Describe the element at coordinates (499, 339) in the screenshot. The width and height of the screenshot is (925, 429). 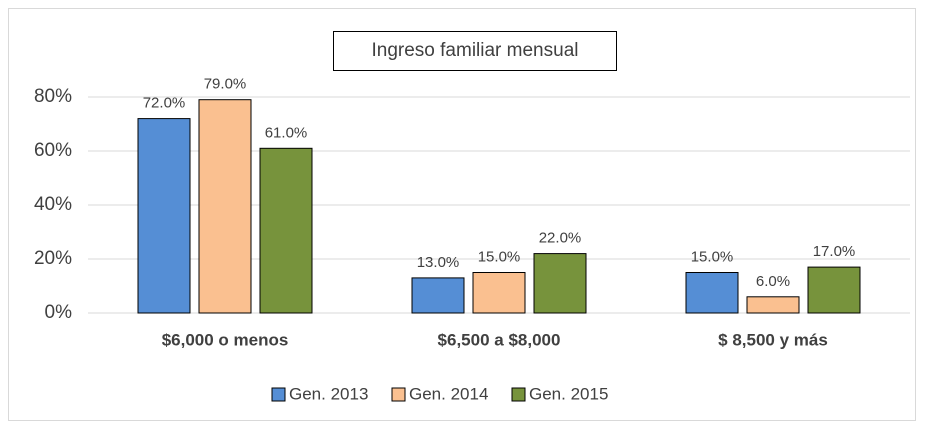
I see `x-tick-label: $6,500 a $8,000` at that location.